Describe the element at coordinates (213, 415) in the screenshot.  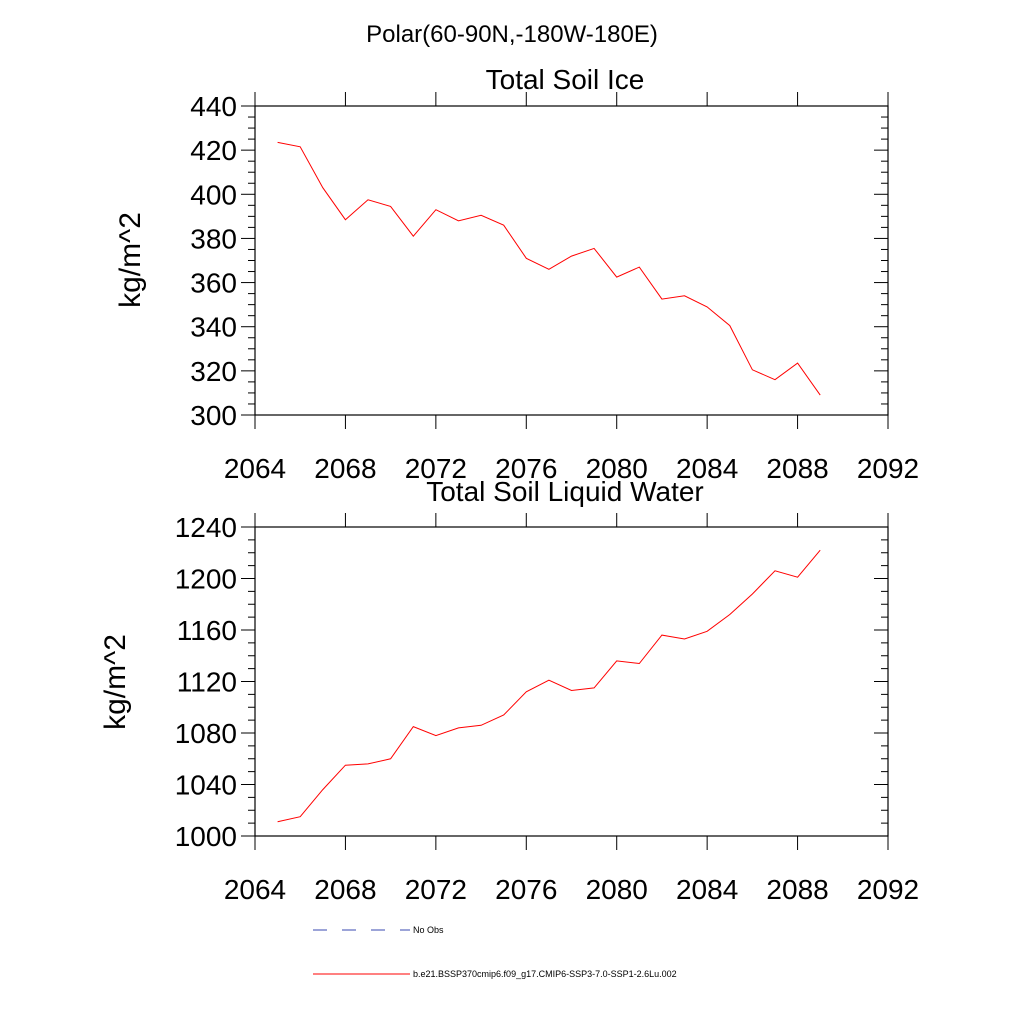
I see `y-tick-label: 300` at that location.